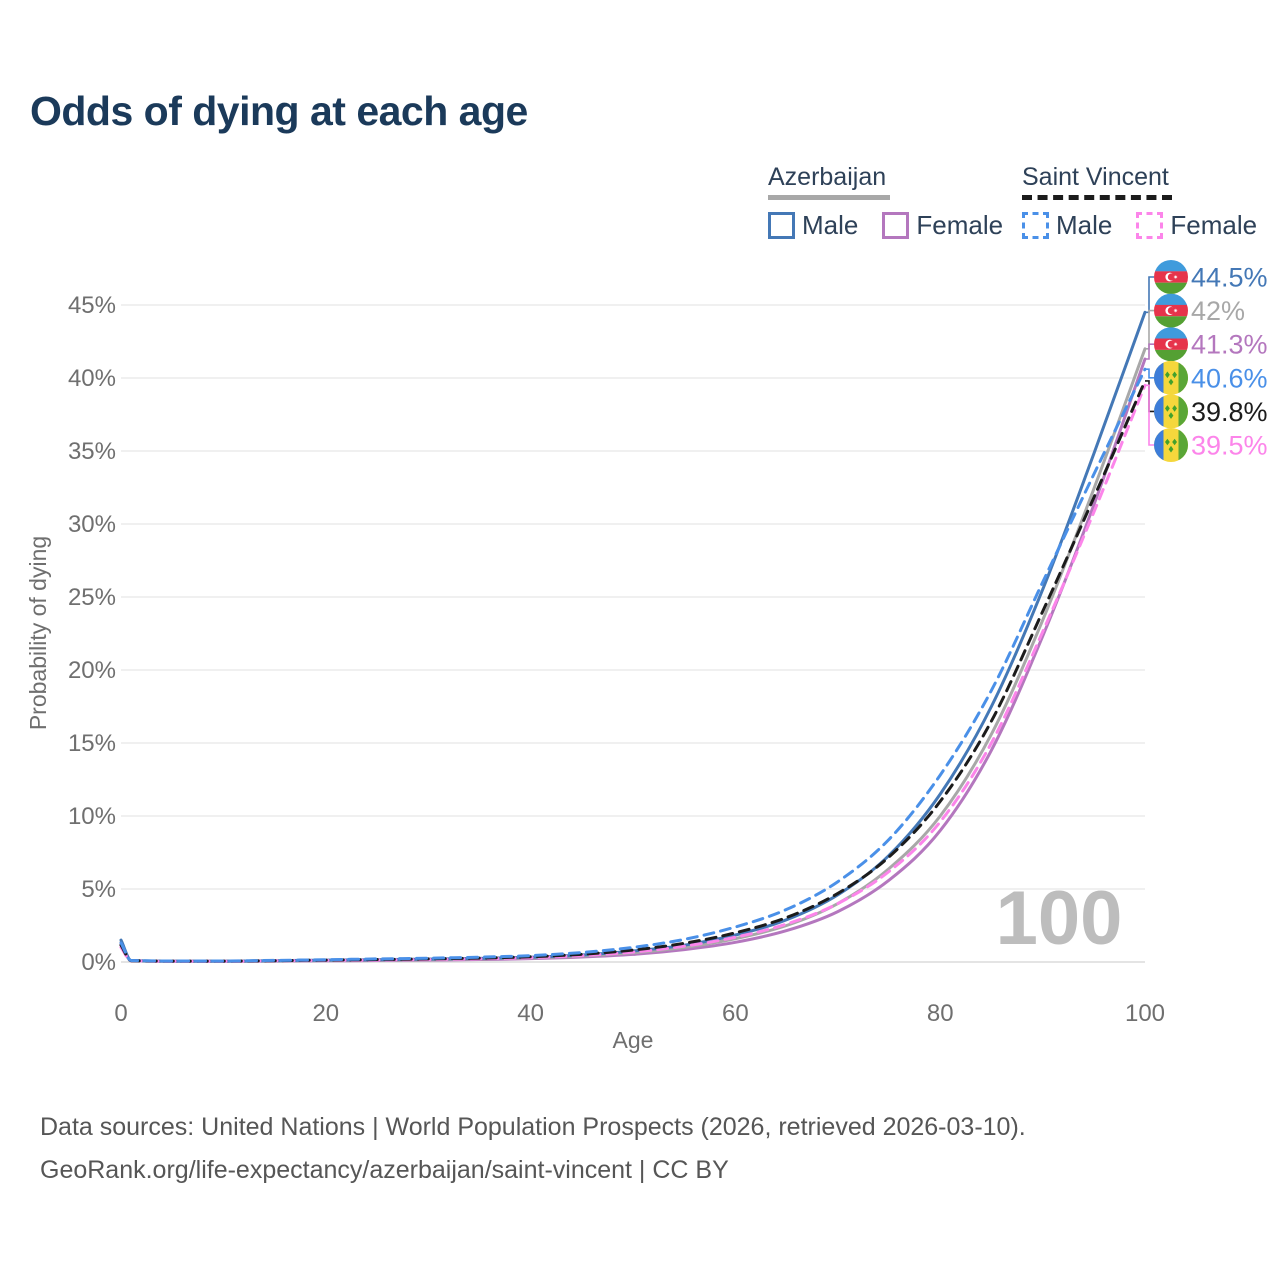 This screenshot has width=1280, height=1280. I want to click on saint-vincent-female-checkbox, so click(1150, 225).